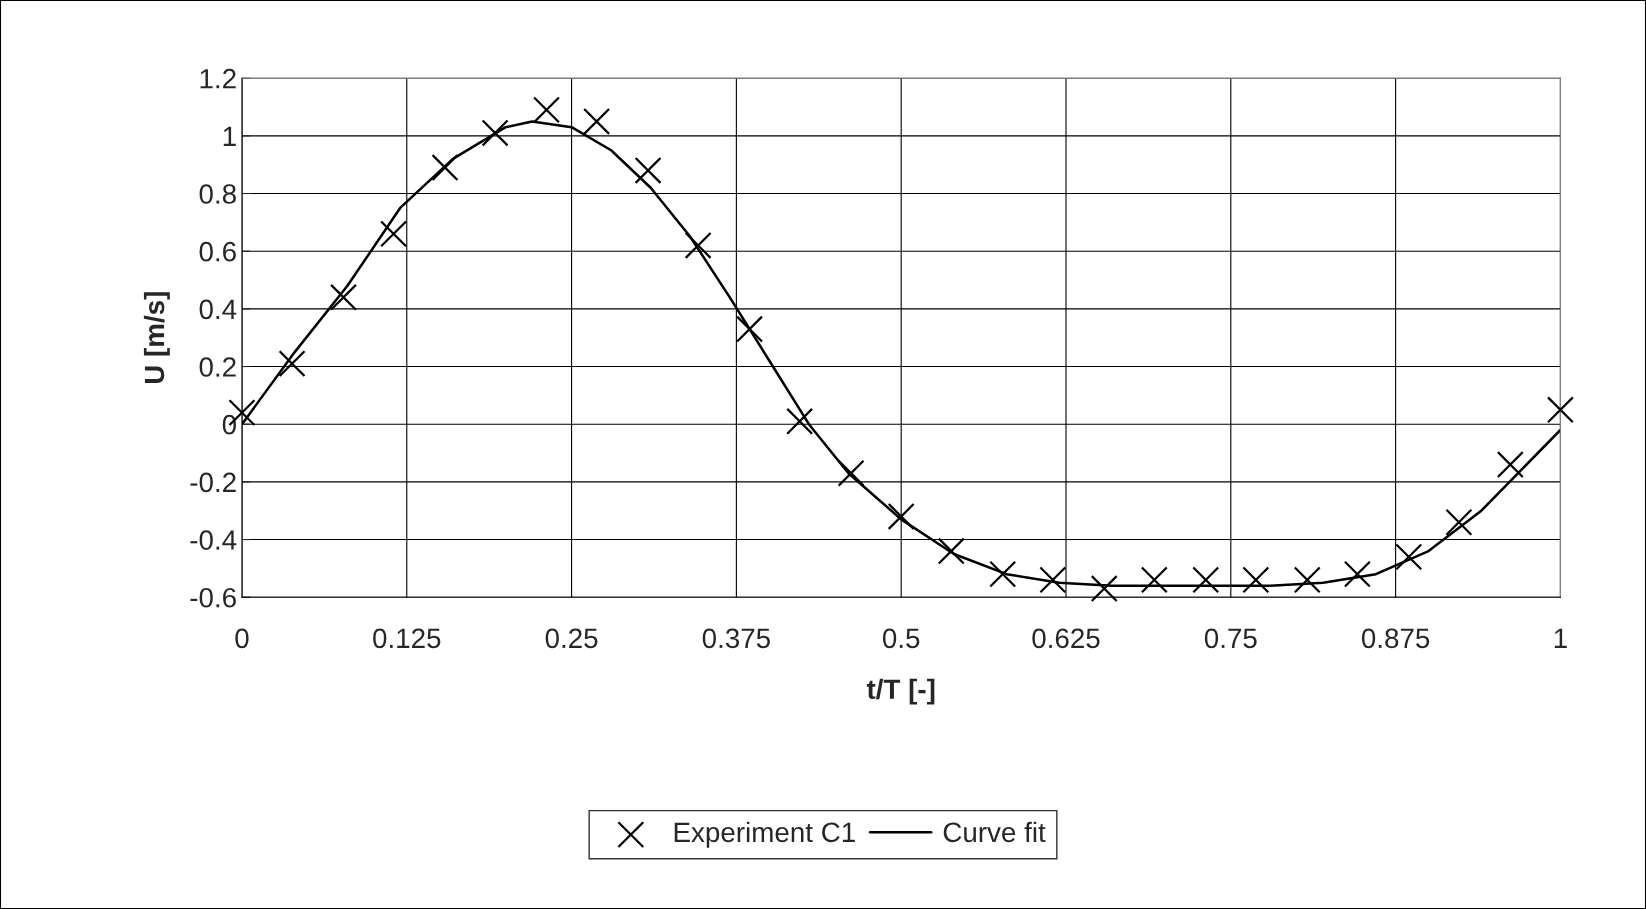 This screenshot has width=1646, height=909. What do you see at coordinates (229, 136) in the screenshot?
I see `y-tick-label: 1` at bounding box center [229, 136].